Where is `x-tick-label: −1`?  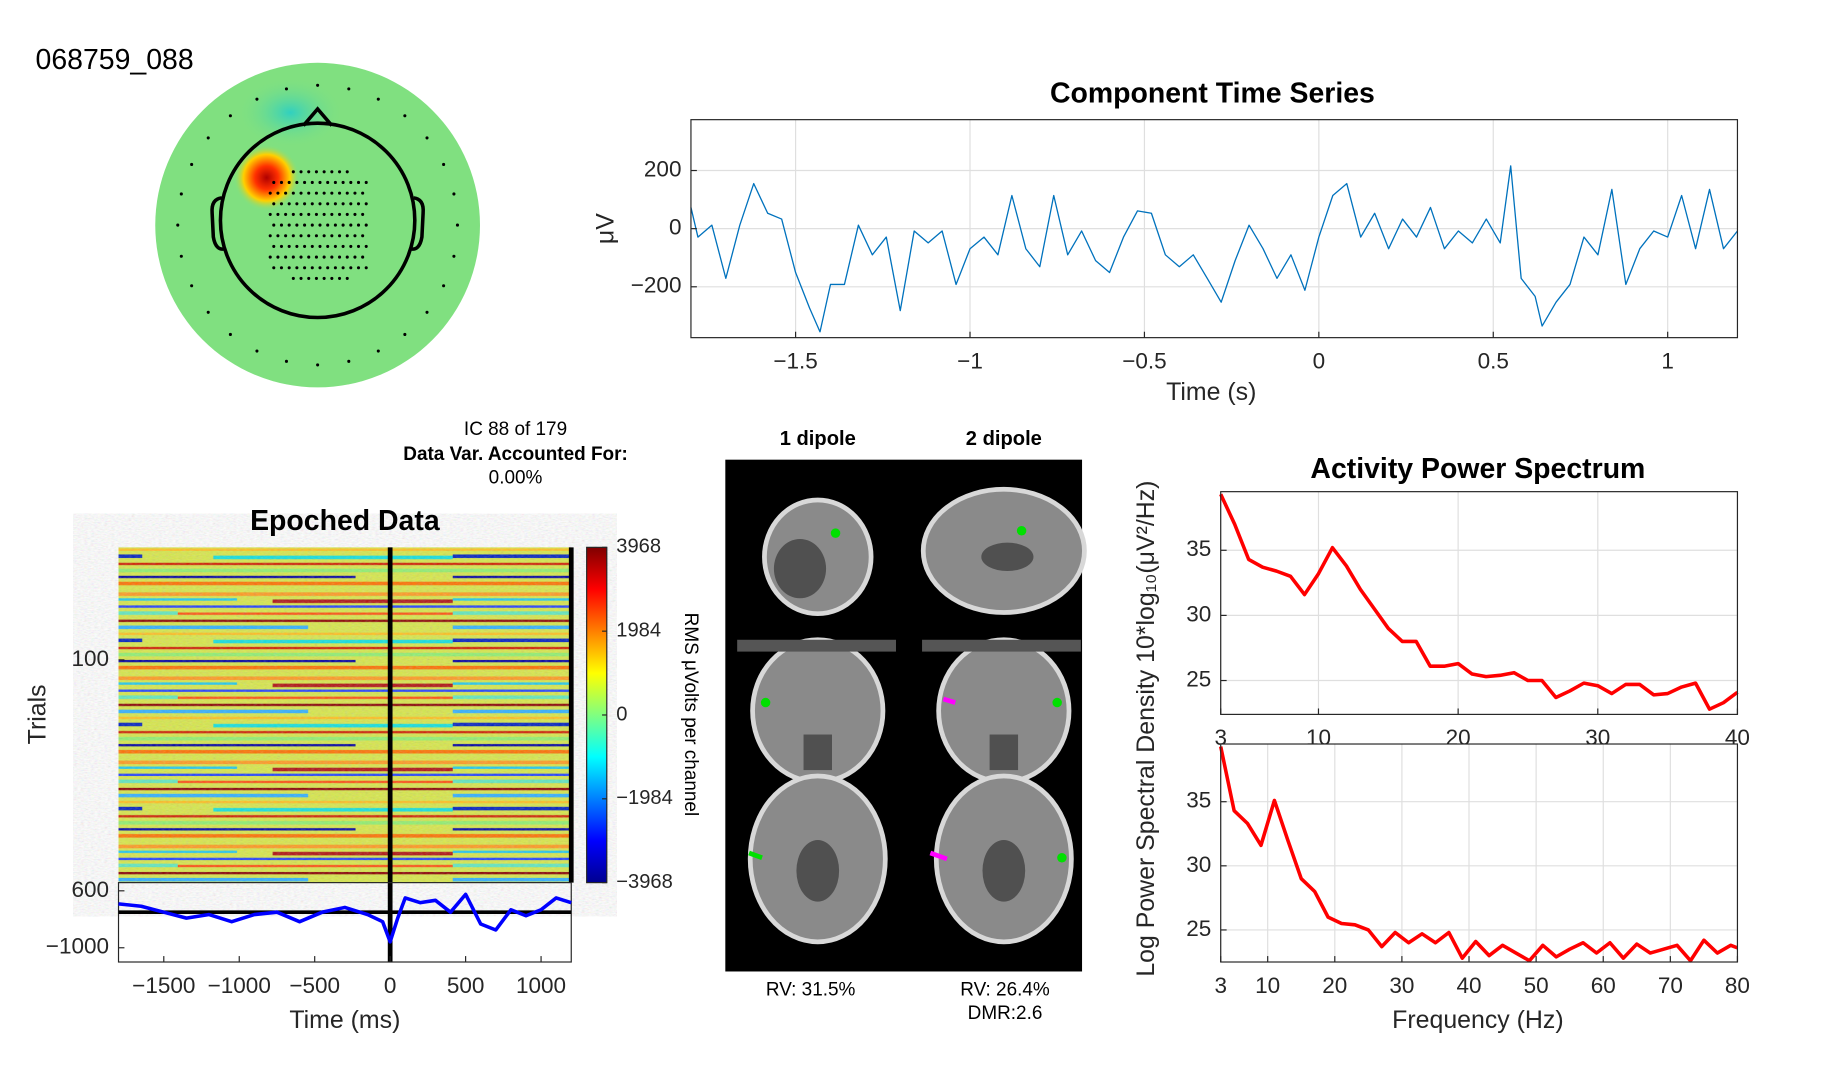
x-tick-label: −1 is located at coordinates (970, 360).